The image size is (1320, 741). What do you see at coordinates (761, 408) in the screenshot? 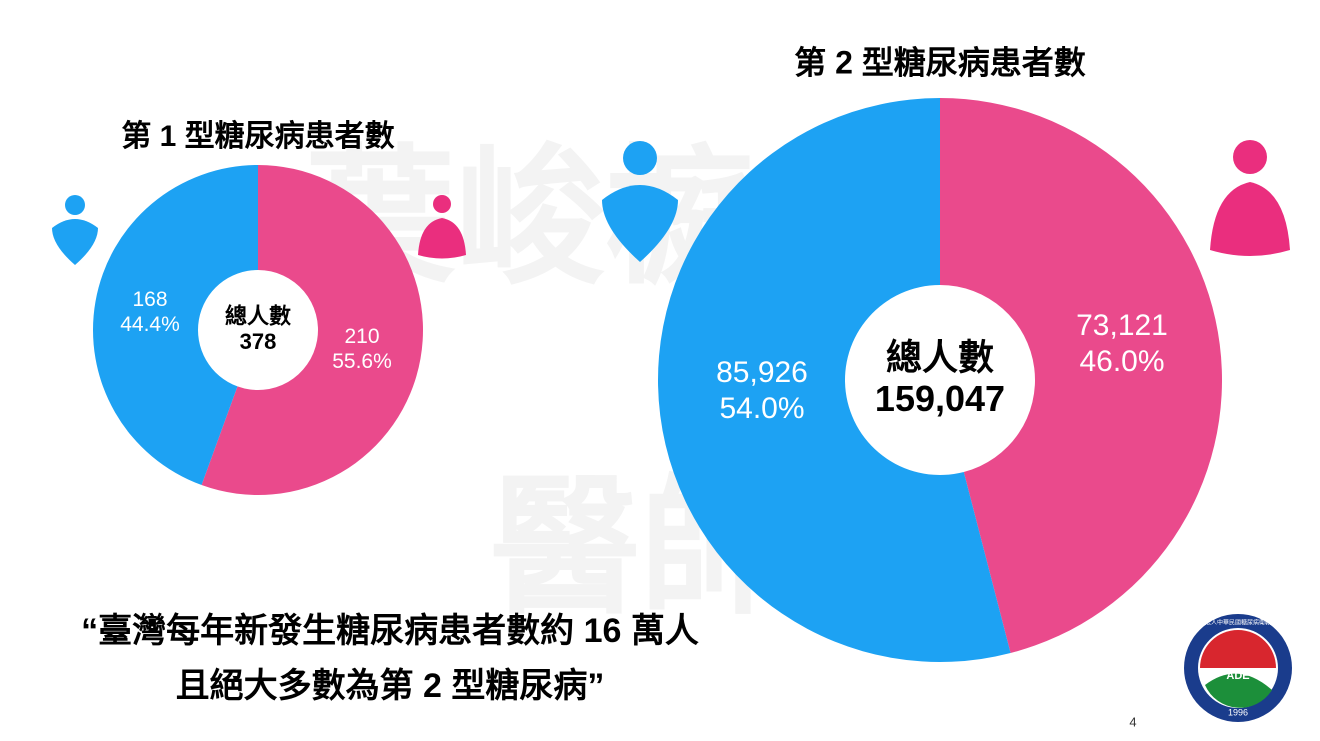
I see `percent-label: 54.0%` at bounding box center [761, 408].